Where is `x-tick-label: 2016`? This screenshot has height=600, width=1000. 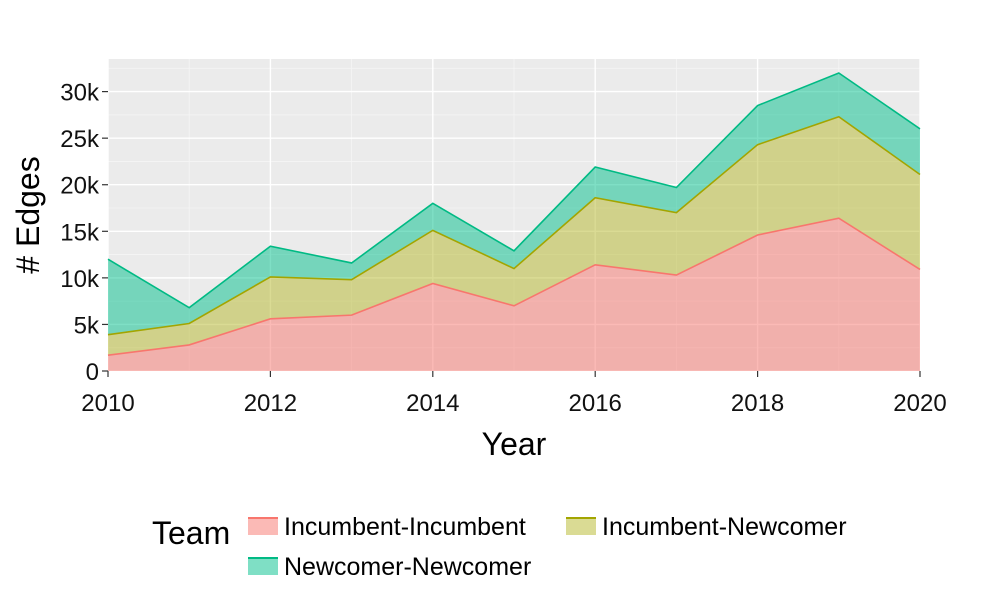
x-tick-label: 2016 is located at coordinates (595, 403).